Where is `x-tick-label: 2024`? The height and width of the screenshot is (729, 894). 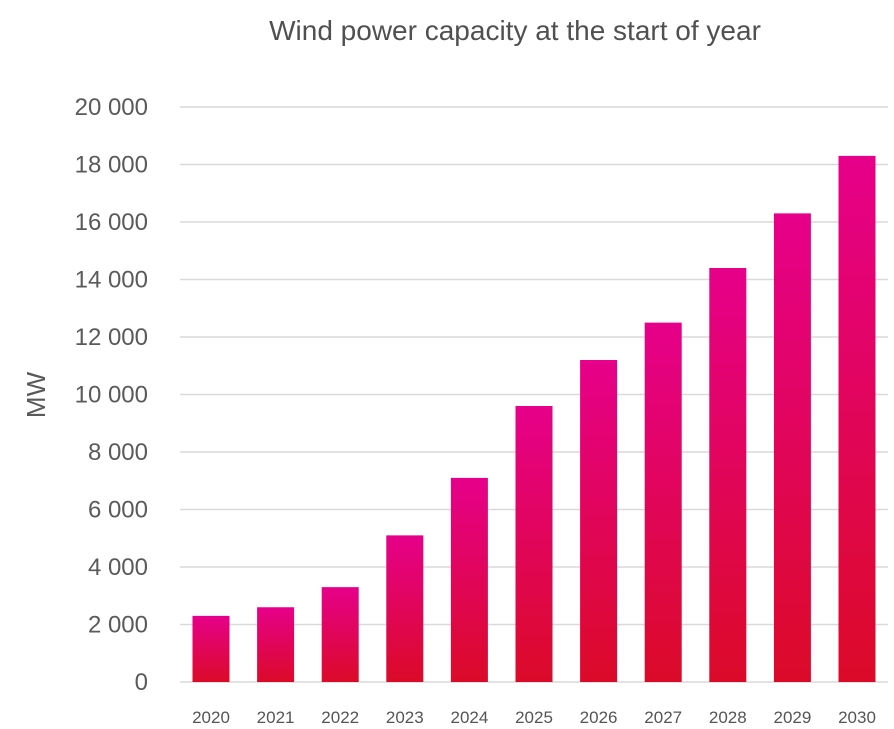
x-tick-label: 2024 is located at coordinates (469, 717).